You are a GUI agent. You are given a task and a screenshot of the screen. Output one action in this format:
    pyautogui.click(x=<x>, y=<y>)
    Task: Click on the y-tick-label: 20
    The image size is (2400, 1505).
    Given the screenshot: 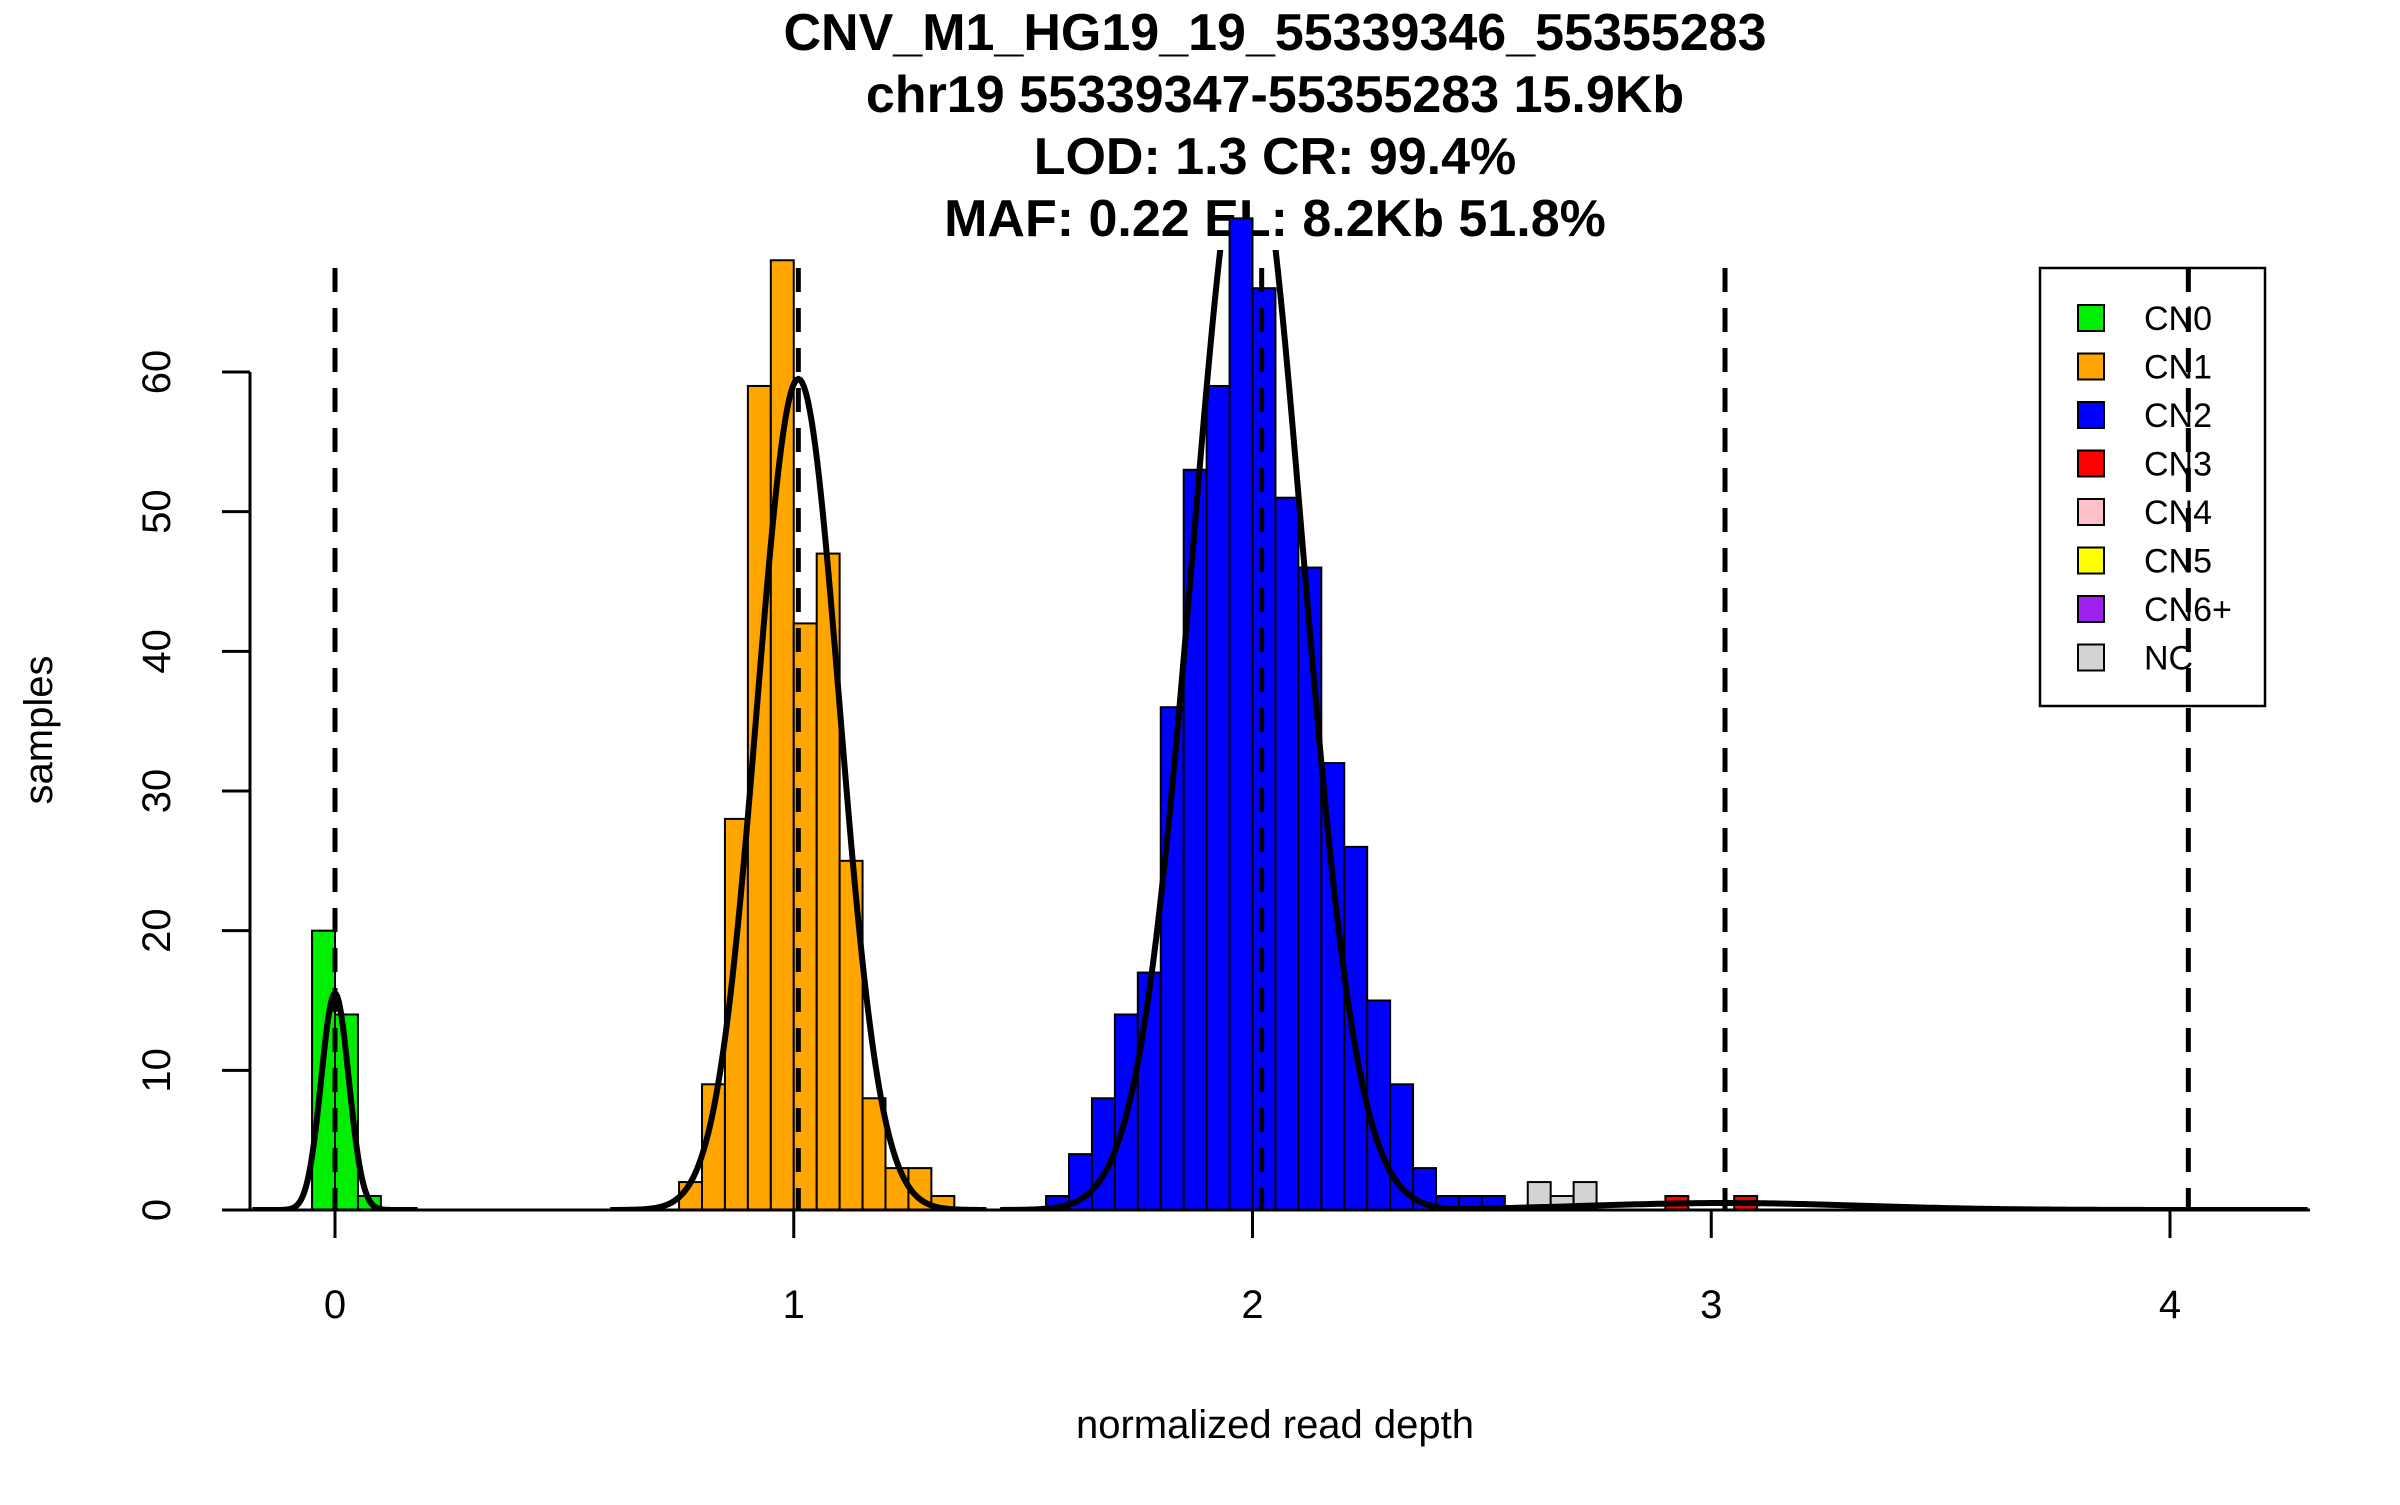 What is the action you would take?
    pyautogui.click(x=157, y=930)
    